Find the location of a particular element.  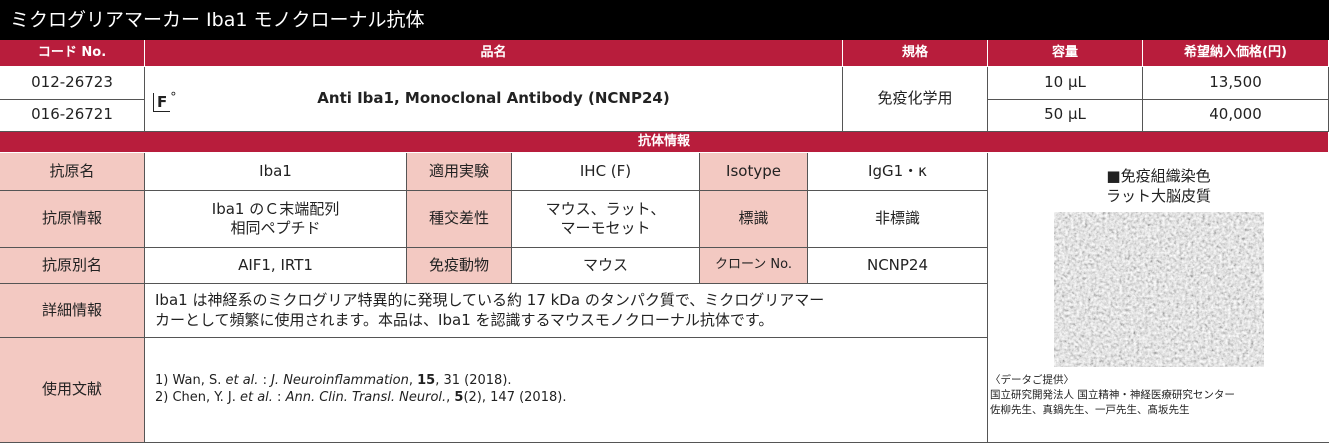

header-cell: 品名 is located at coordinates (494, 53).